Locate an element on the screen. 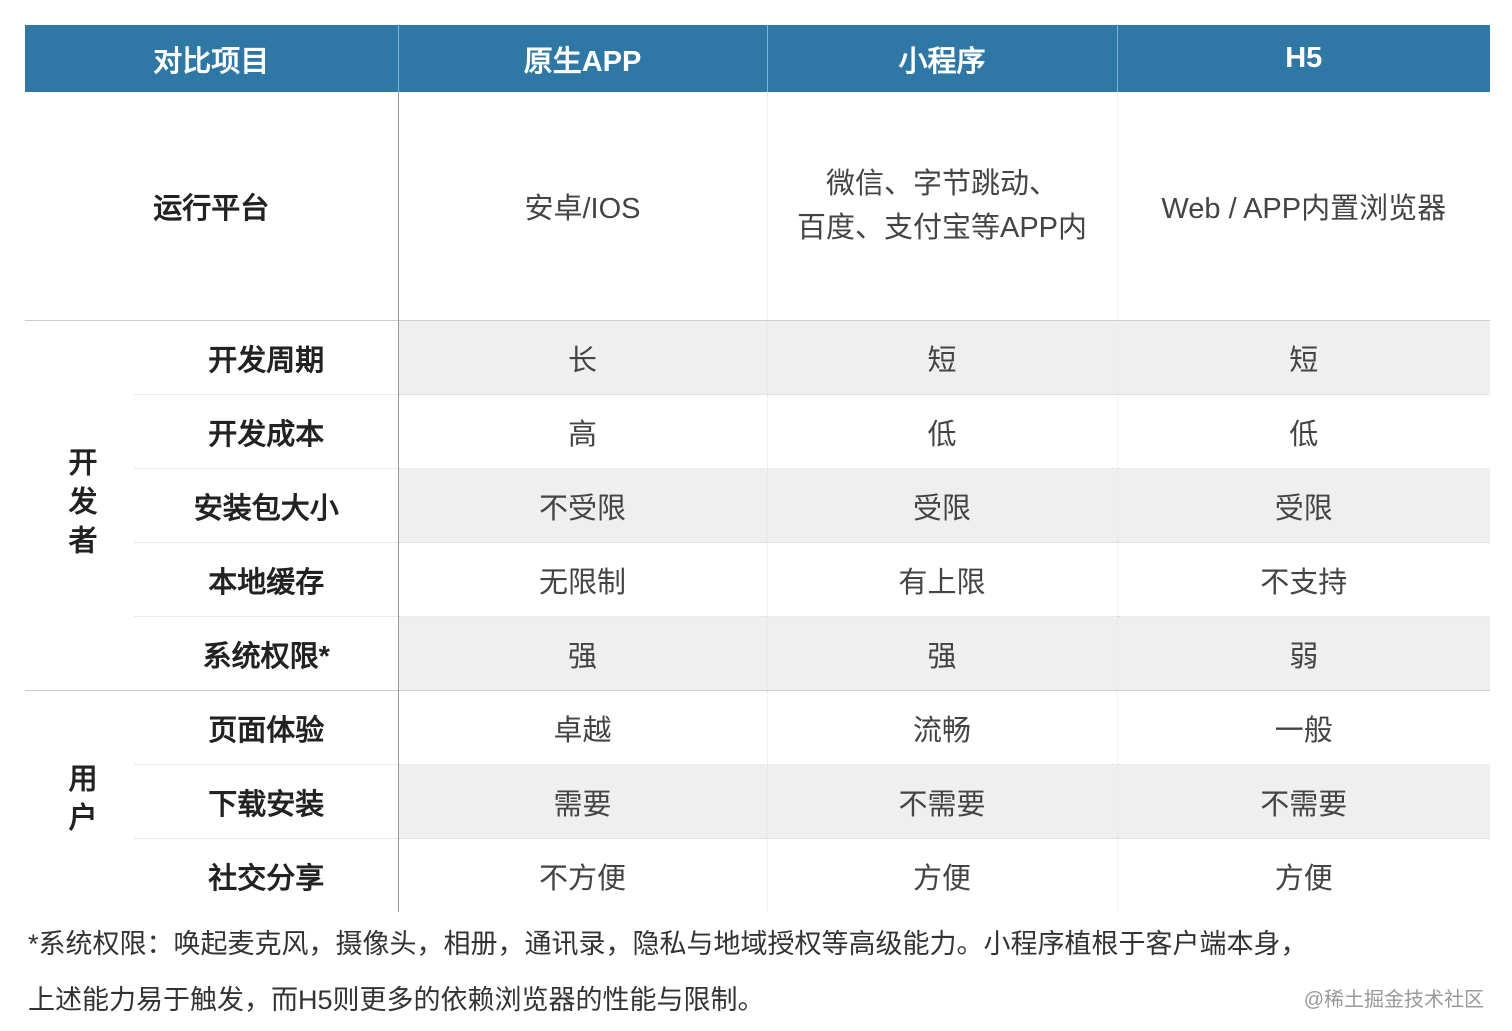 The height and width of the screenshot is (1031, 1512). table-row: 系统权限* 强强弱 is located at coordinates (758, 653).